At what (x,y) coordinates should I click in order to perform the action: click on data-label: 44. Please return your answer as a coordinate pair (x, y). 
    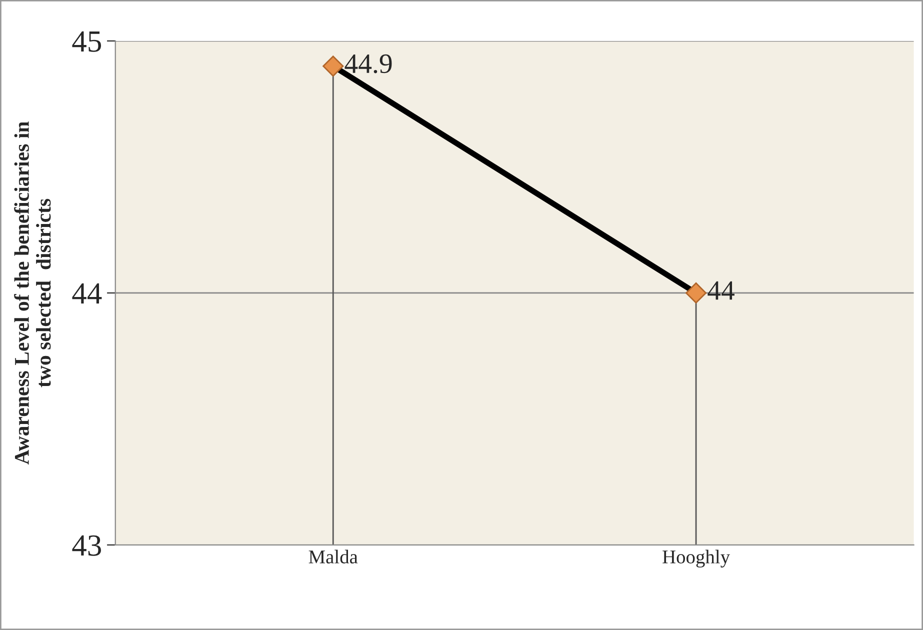
    Looking at the image, I should click on (721, 290).